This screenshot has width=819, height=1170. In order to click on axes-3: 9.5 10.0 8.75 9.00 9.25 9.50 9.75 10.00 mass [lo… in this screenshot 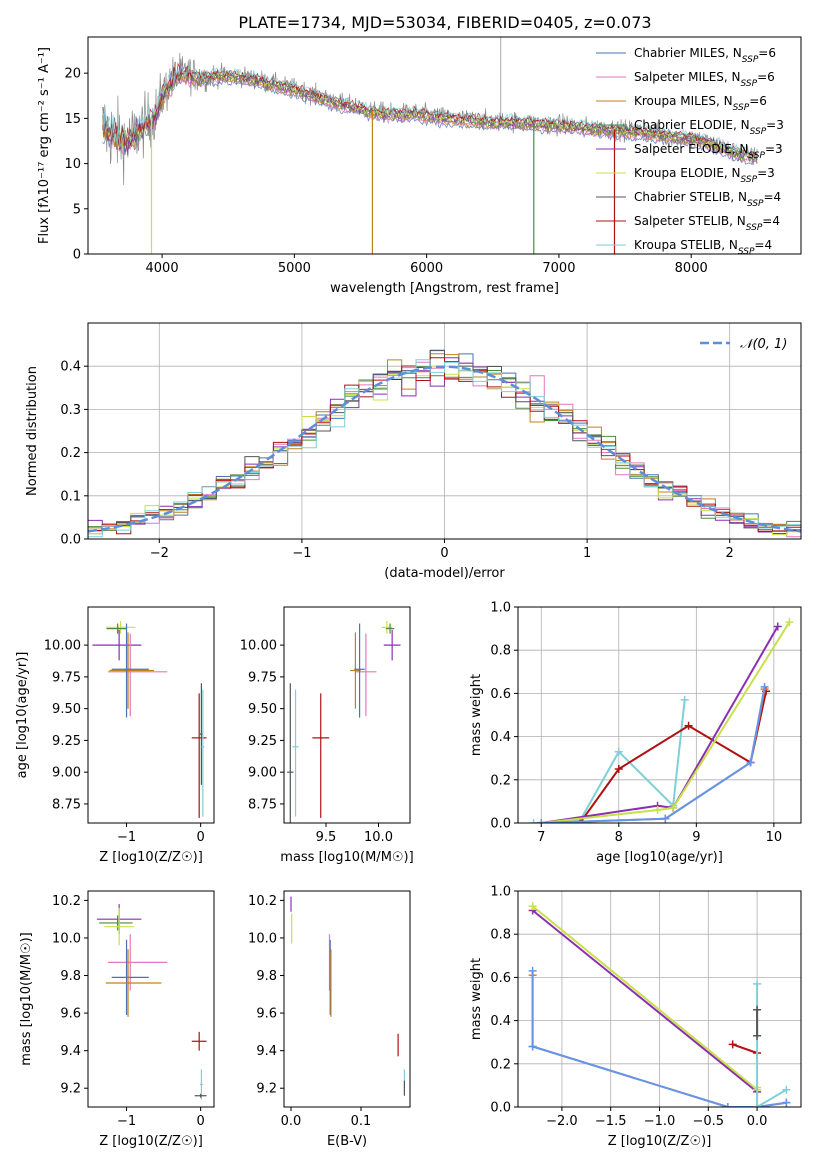, I will do `click(327, 735)`.